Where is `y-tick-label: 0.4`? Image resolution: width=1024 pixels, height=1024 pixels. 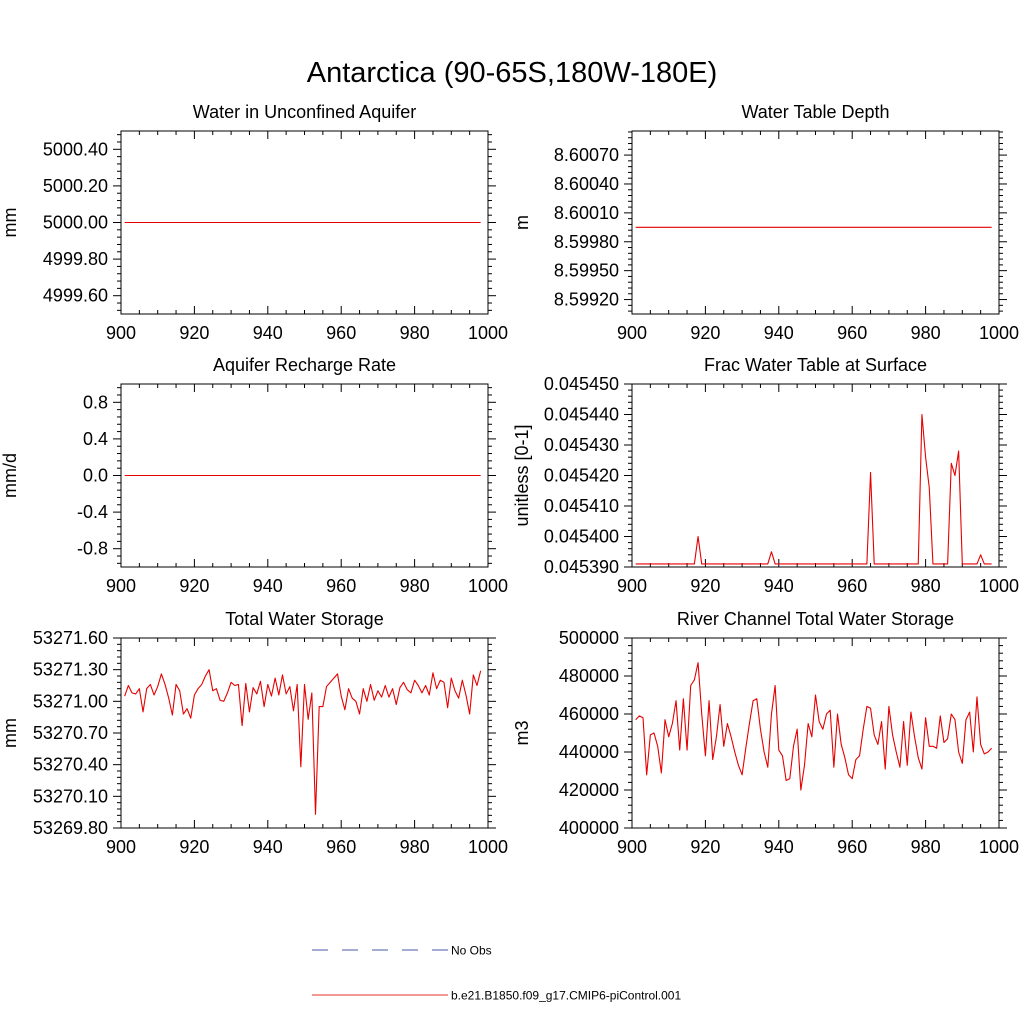 y-tick-label: 0.4 is located at coordinates (95, 439).